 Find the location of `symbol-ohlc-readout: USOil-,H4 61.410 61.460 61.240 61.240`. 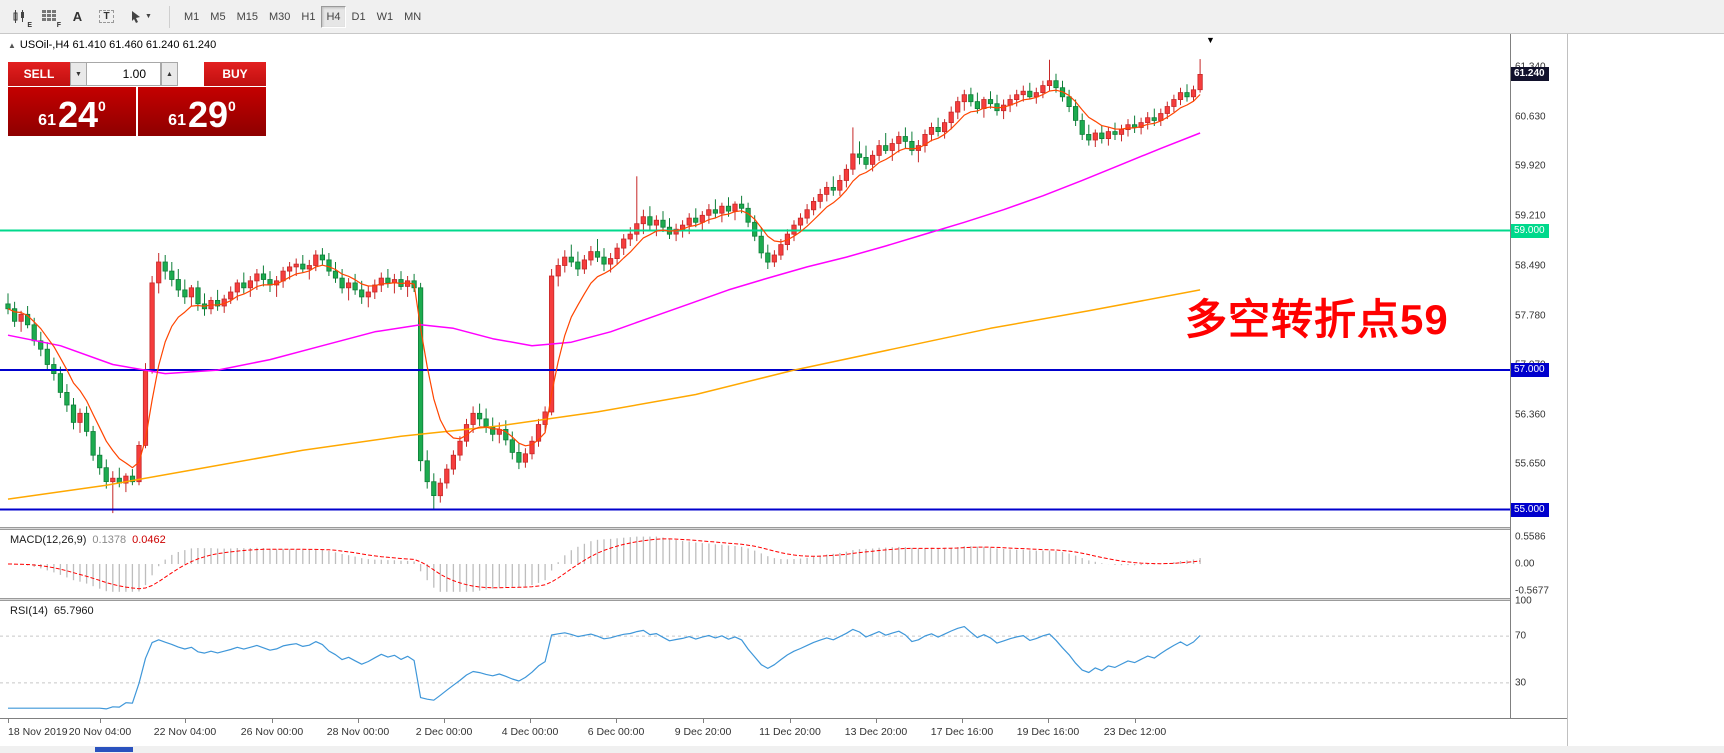

symbol-ohlc-readout: USOil-,H4 61.410 61.460 61.240 61.240 is located at coordinates (118, 45).